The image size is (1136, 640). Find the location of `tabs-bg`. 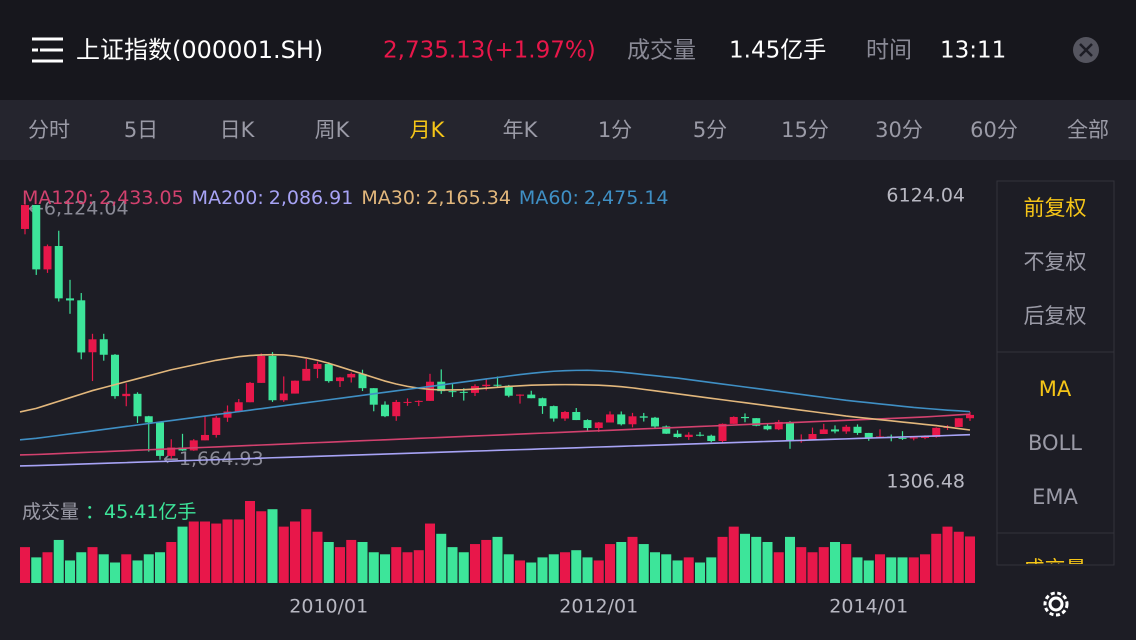

tabs-bg is located at coordinates (568, 130).